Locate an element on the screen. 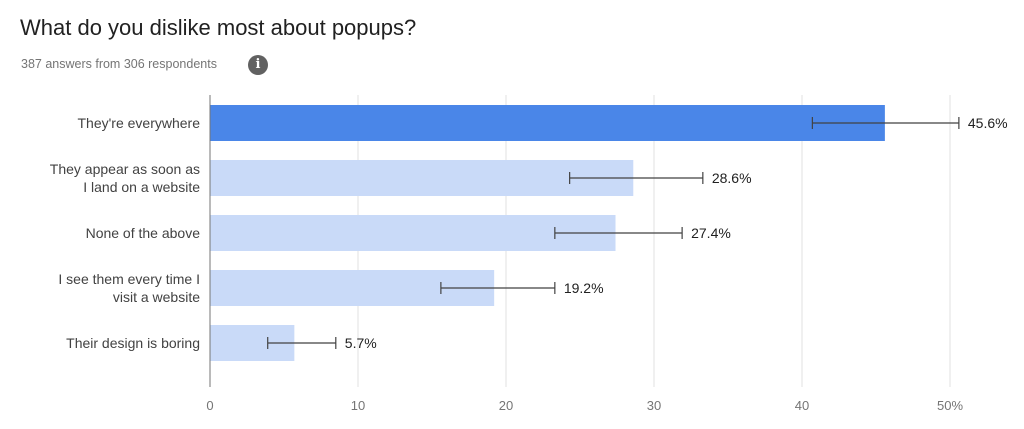 The width and height of the screenshot is (1024, 429). category-label: I land on a website is located at coordinates (141, 187).